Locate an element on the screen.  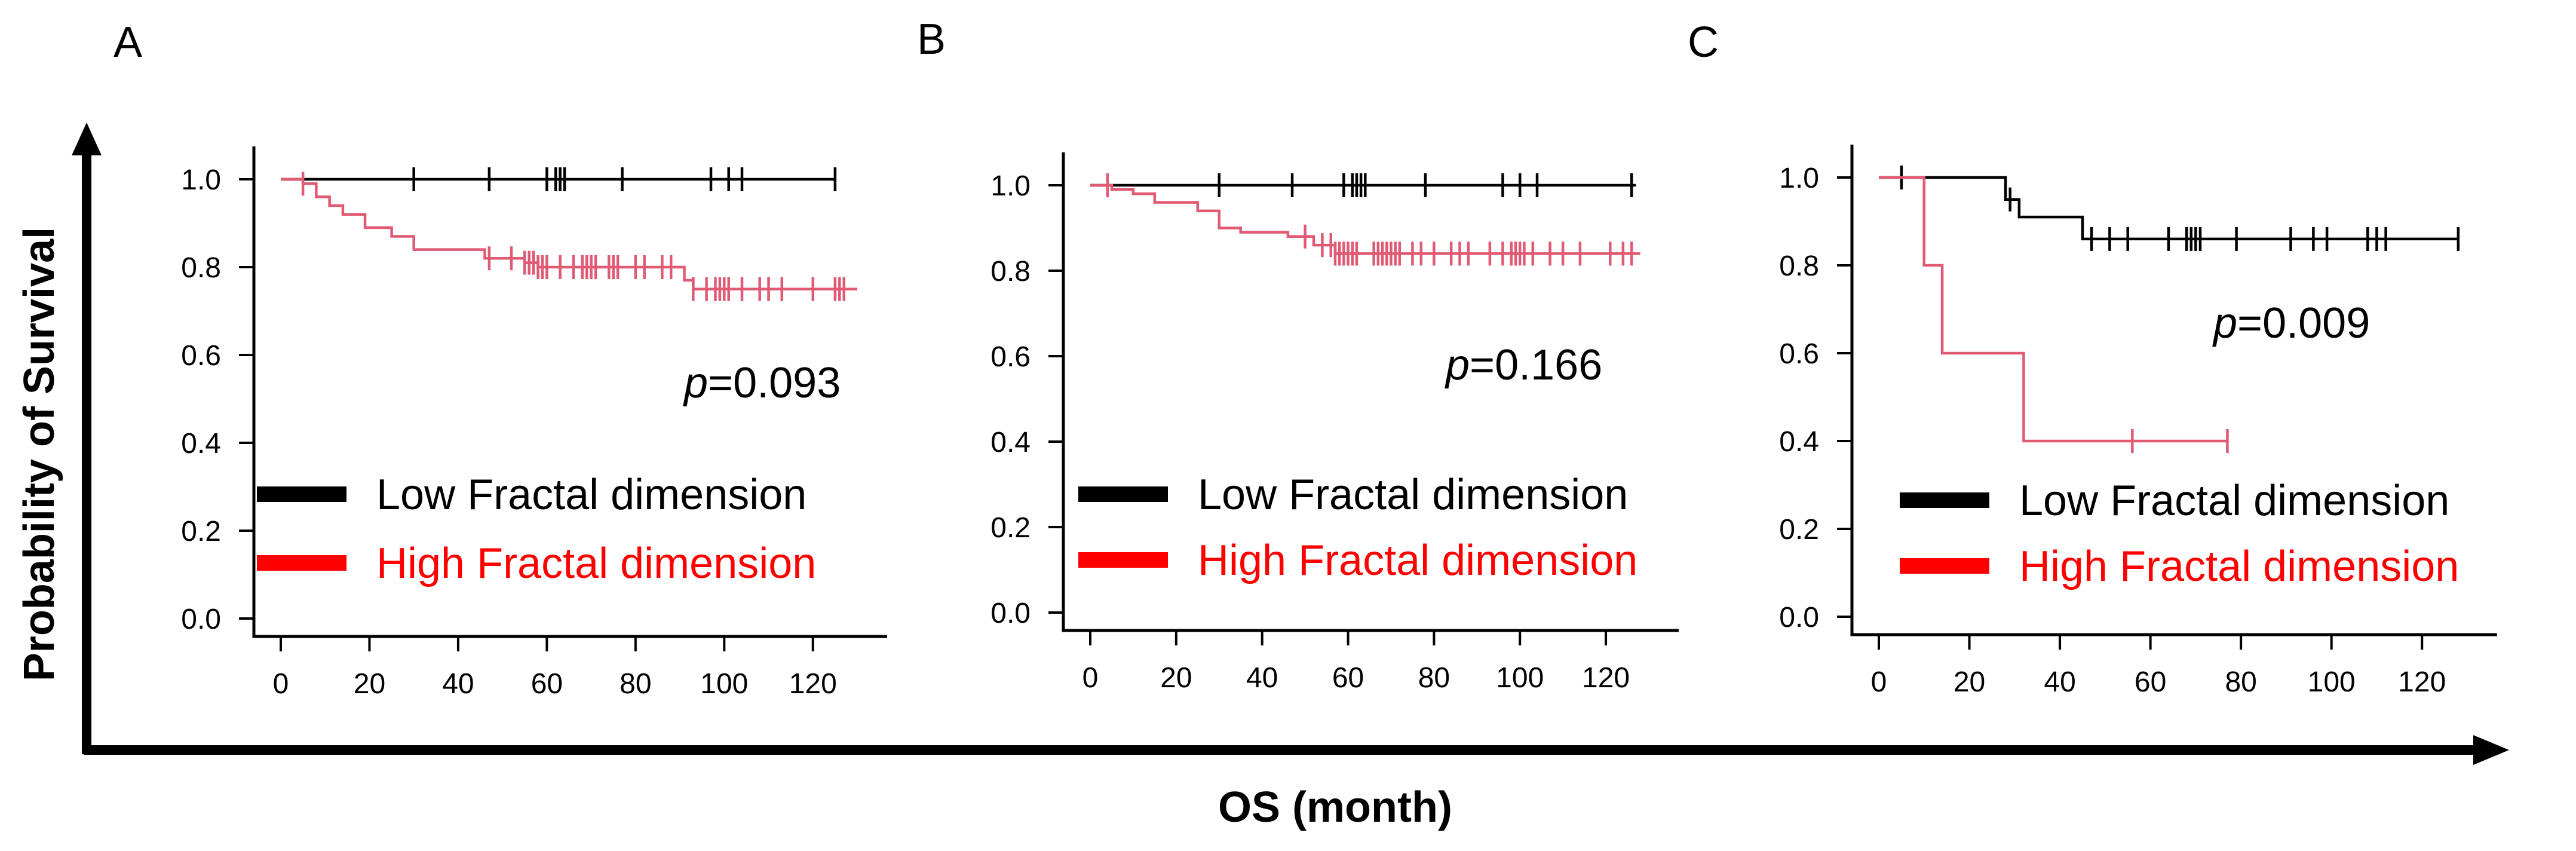
low-series-line is located at coordinates (2168, 208).